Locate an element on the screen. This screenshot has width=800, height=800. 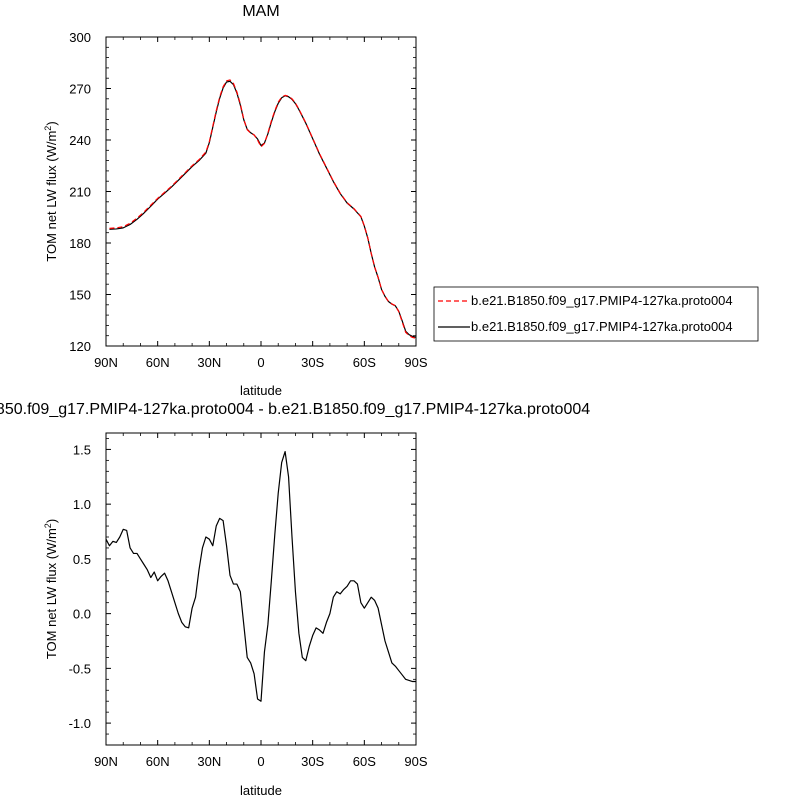
top-x-tick-label: 0 is located at coordinates (260, 362).